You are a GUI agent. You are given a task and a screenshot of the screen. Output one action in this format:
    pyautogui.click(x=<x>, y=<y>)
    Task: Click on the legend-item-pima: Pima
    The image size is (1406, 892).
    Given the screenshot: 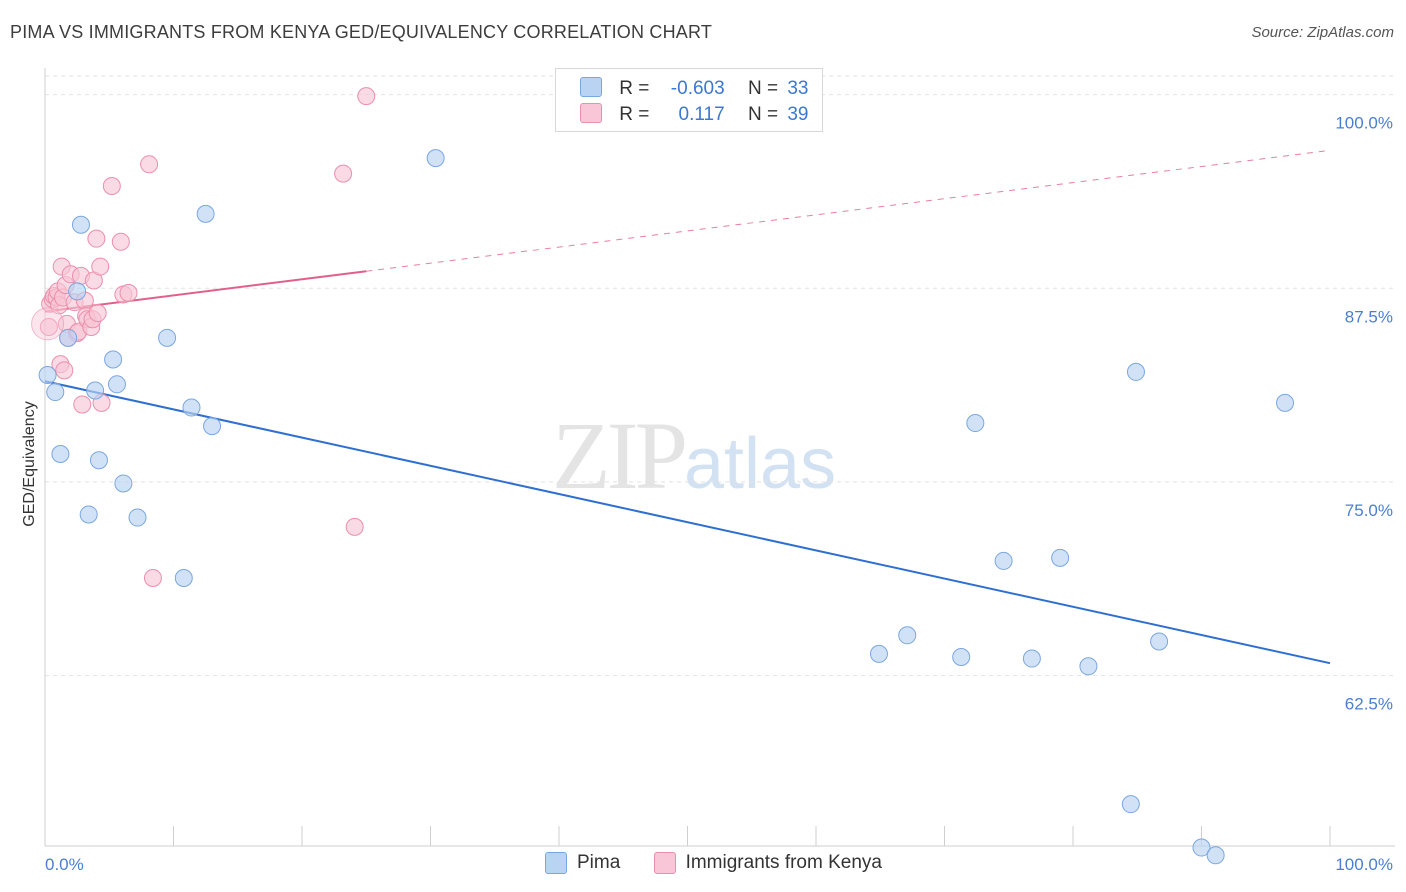 What is the action you would take?
    pyautogui.click(x=582, y=863)
    